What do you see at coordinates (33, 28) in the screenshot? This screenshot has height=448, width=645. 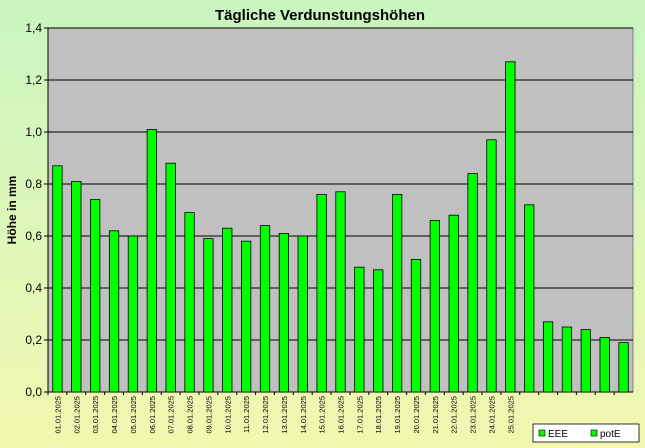 I see `y-tick-label: 1,4` at bounding box center [33, 28].